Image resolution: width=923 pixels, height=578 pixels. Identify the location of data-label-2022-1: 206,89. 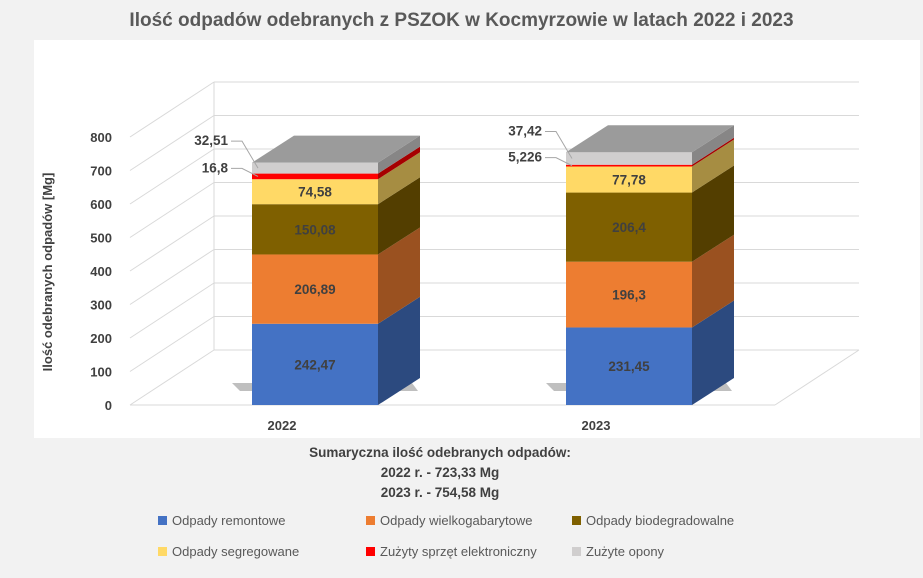
(314, 289).